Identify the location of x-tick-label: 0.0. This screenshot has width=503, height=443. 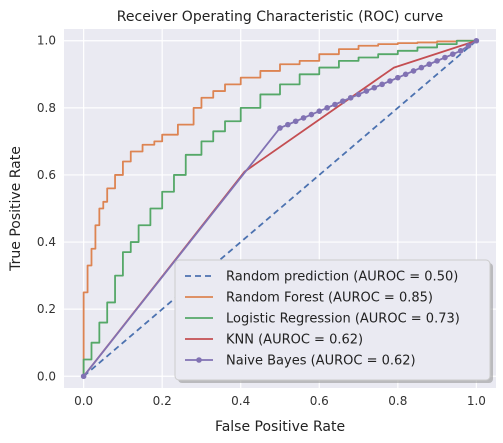
(83, 401).